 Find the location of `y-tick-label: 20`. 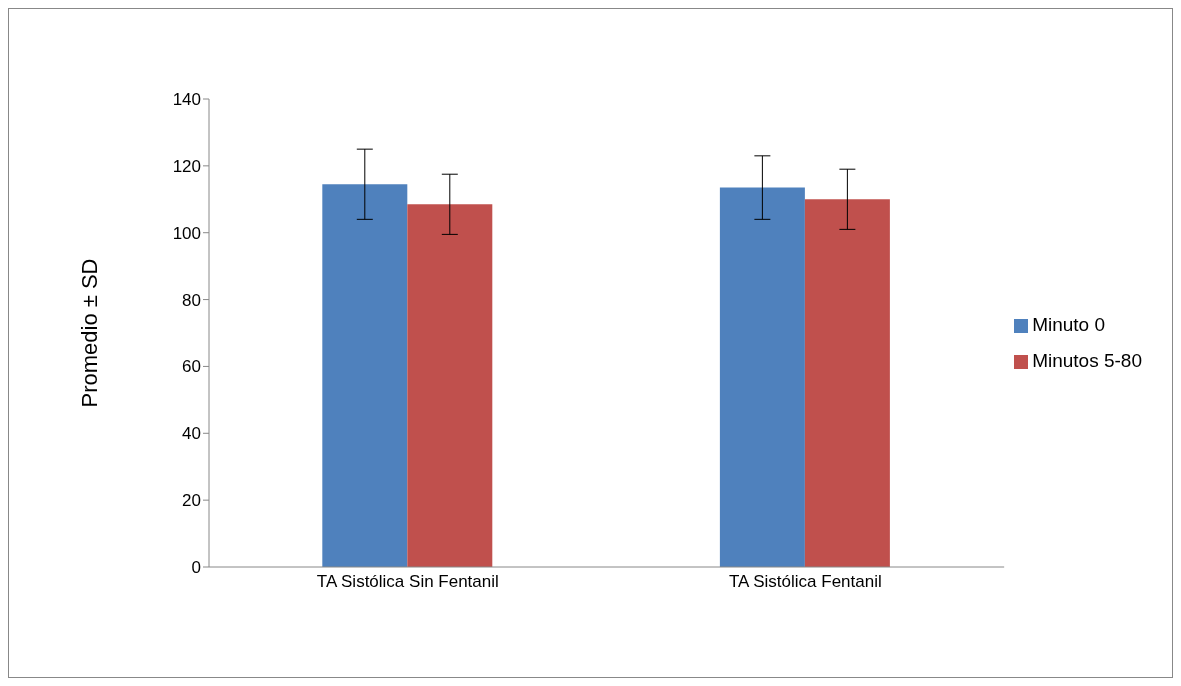

y-tick-label: 20 is located at coordinates (191, 501).